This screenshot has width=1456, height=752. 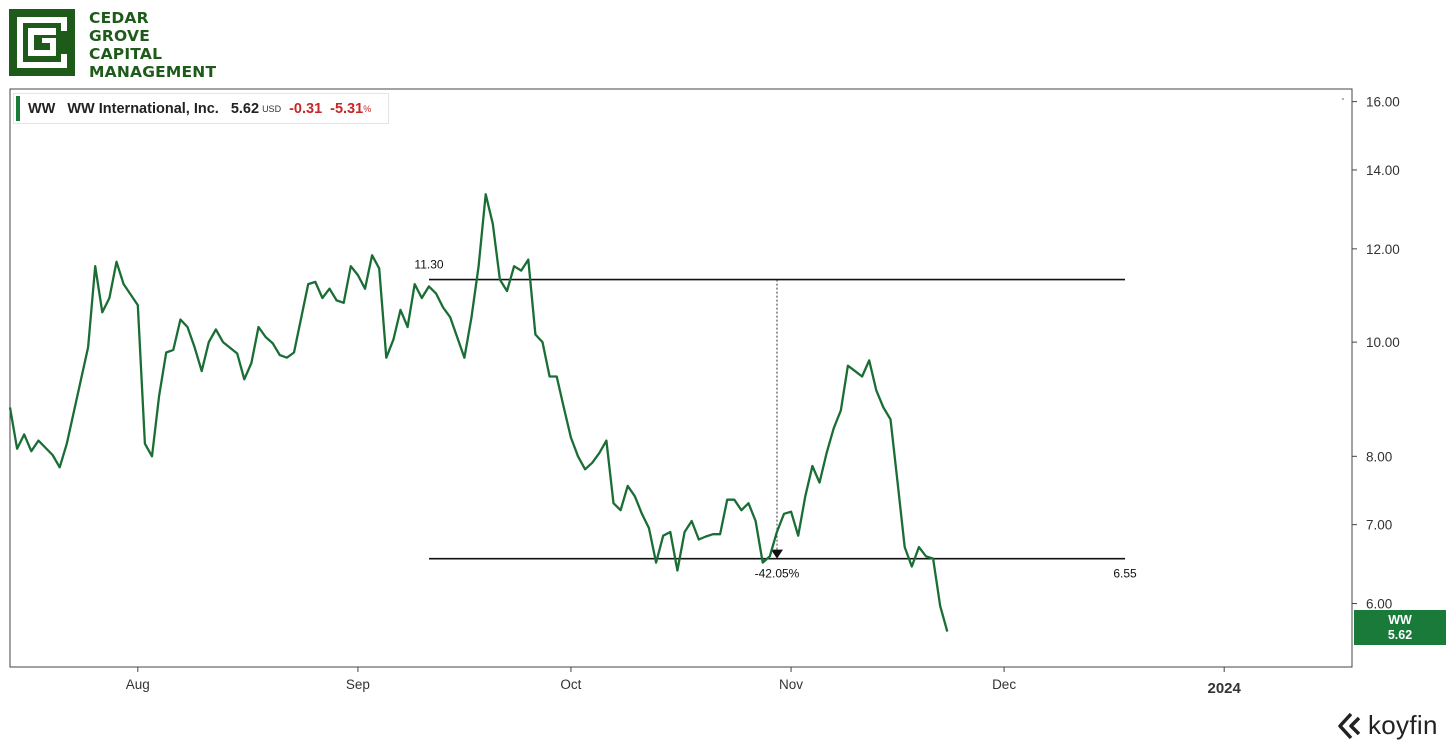 What do you see at coordinates (1383, 102) in the screenshot?
I see `y-tick-label: 16.00` at bounding box center [1383, 102].